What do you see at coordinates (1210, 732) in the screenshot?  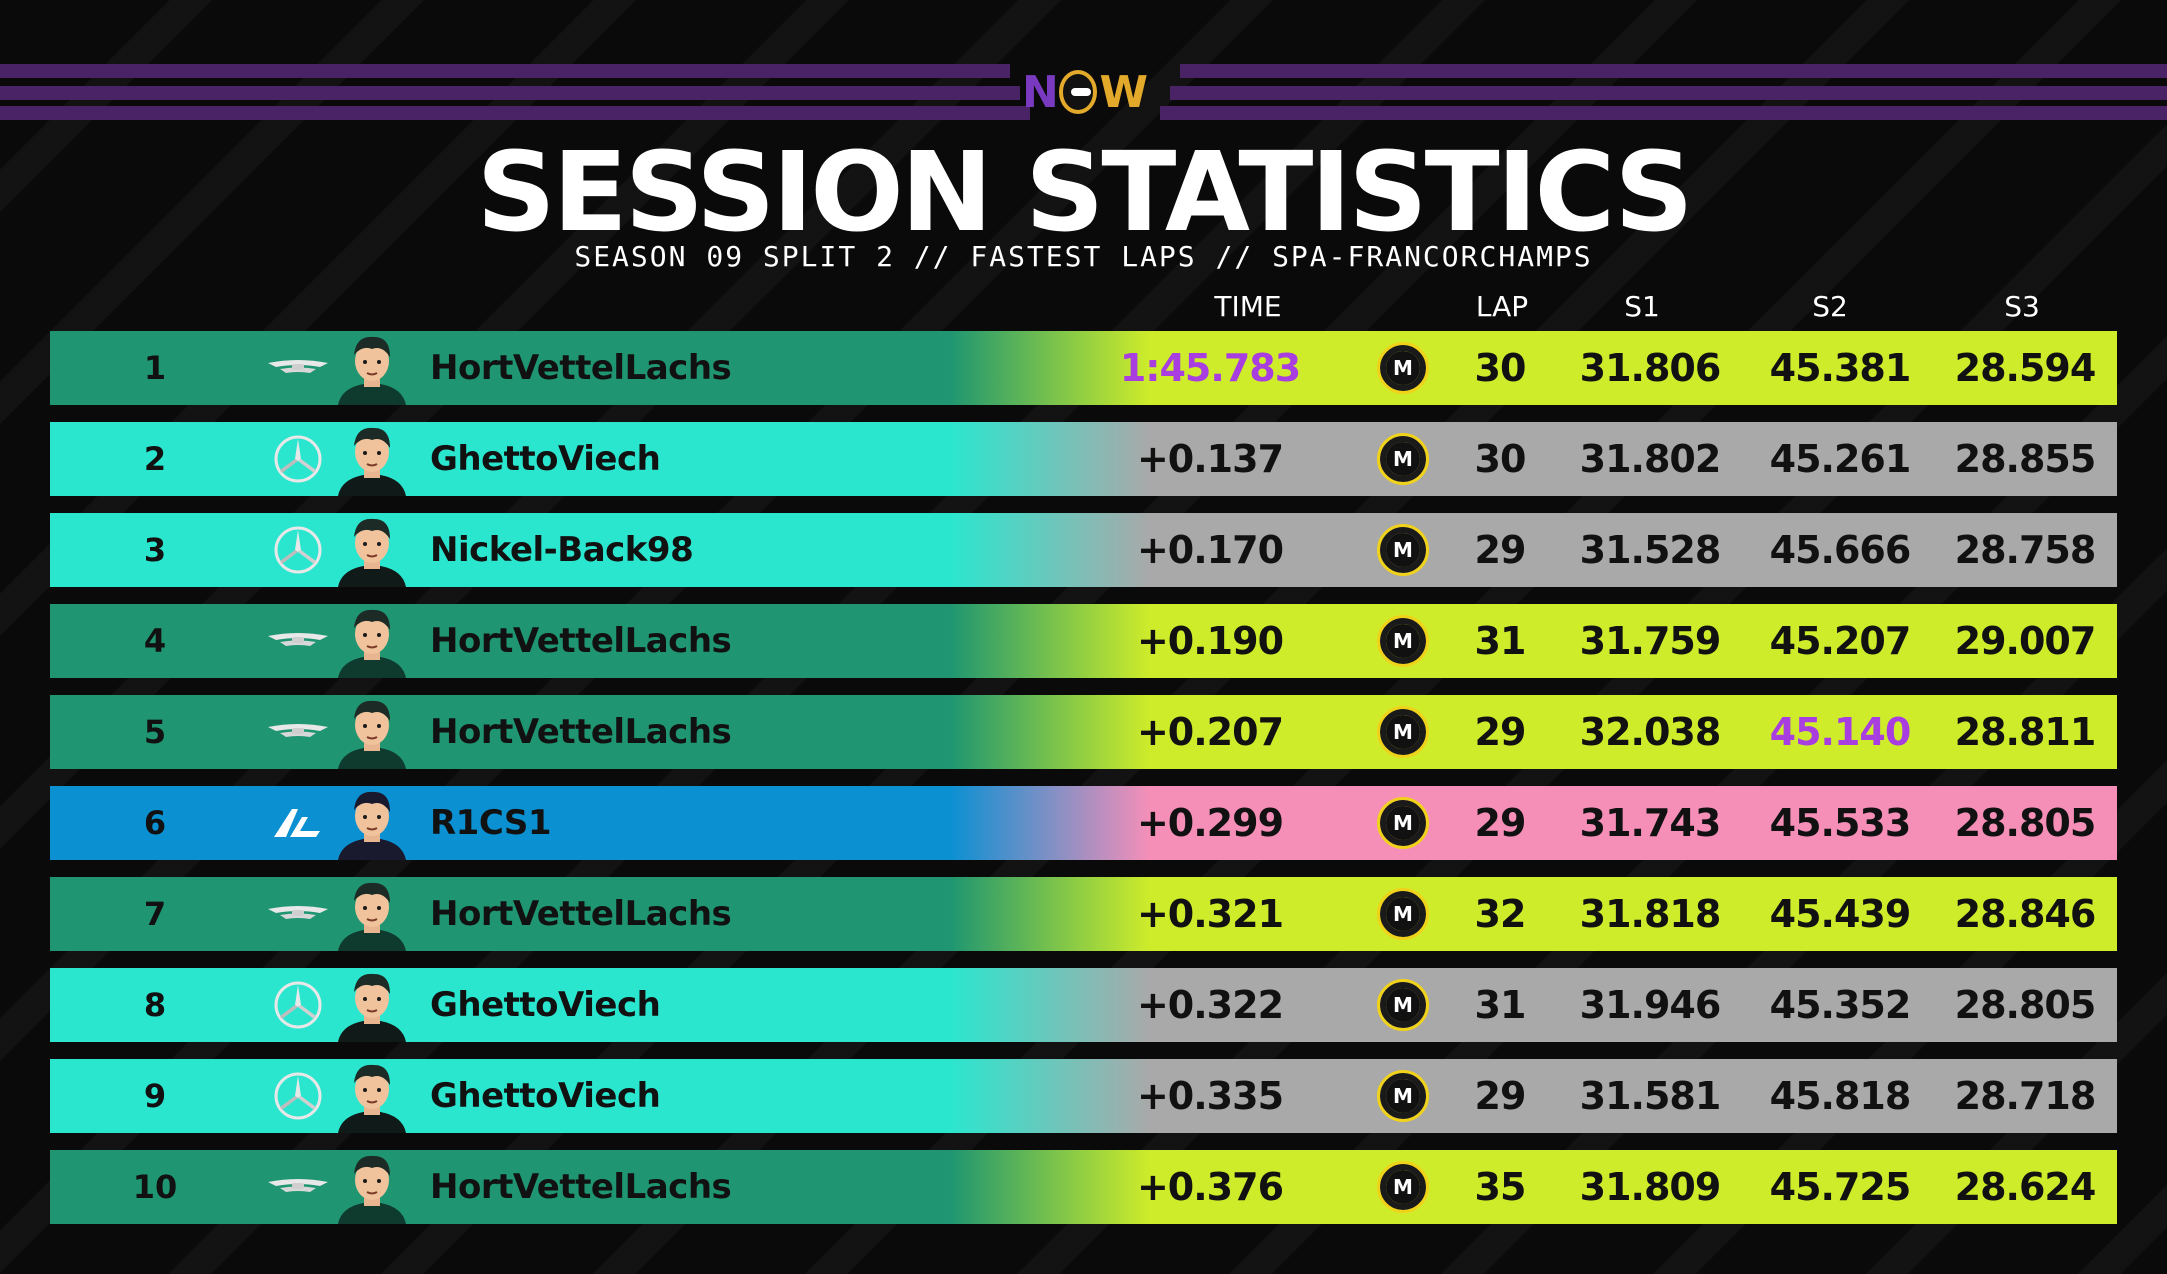 I see `lap-time: +0.207` at bounding box center [1210, 732].